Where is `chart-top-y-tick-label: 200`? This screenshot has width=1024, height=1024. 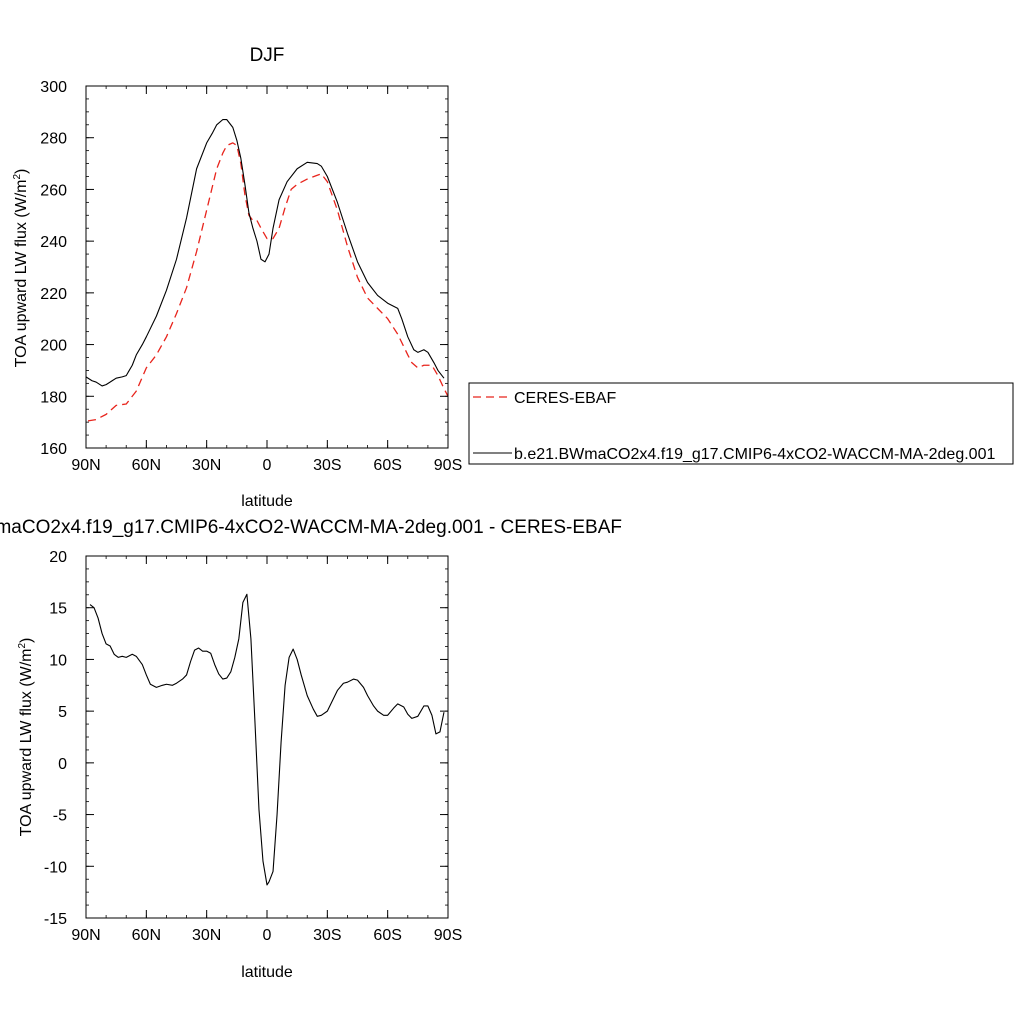 chart-top-y-tick-label: 200 is located at coordinates (53, 346).